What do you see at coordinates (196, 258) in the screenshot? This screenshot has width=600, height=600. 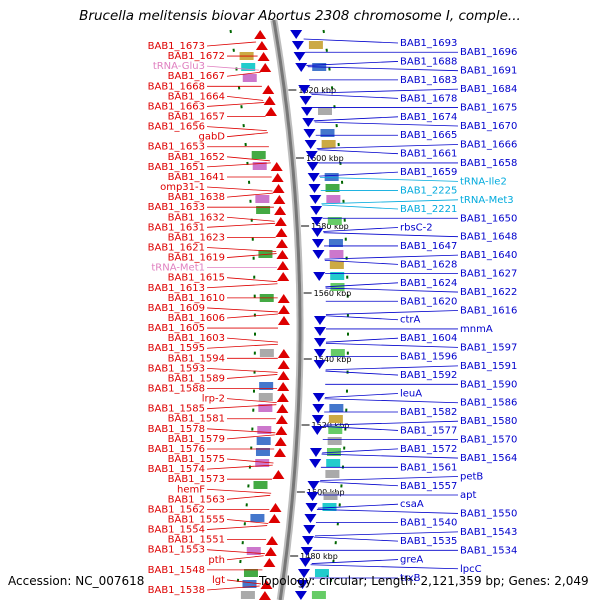 I see `gene-label-left: BAB1_1619` at bounding box center [196, 258].